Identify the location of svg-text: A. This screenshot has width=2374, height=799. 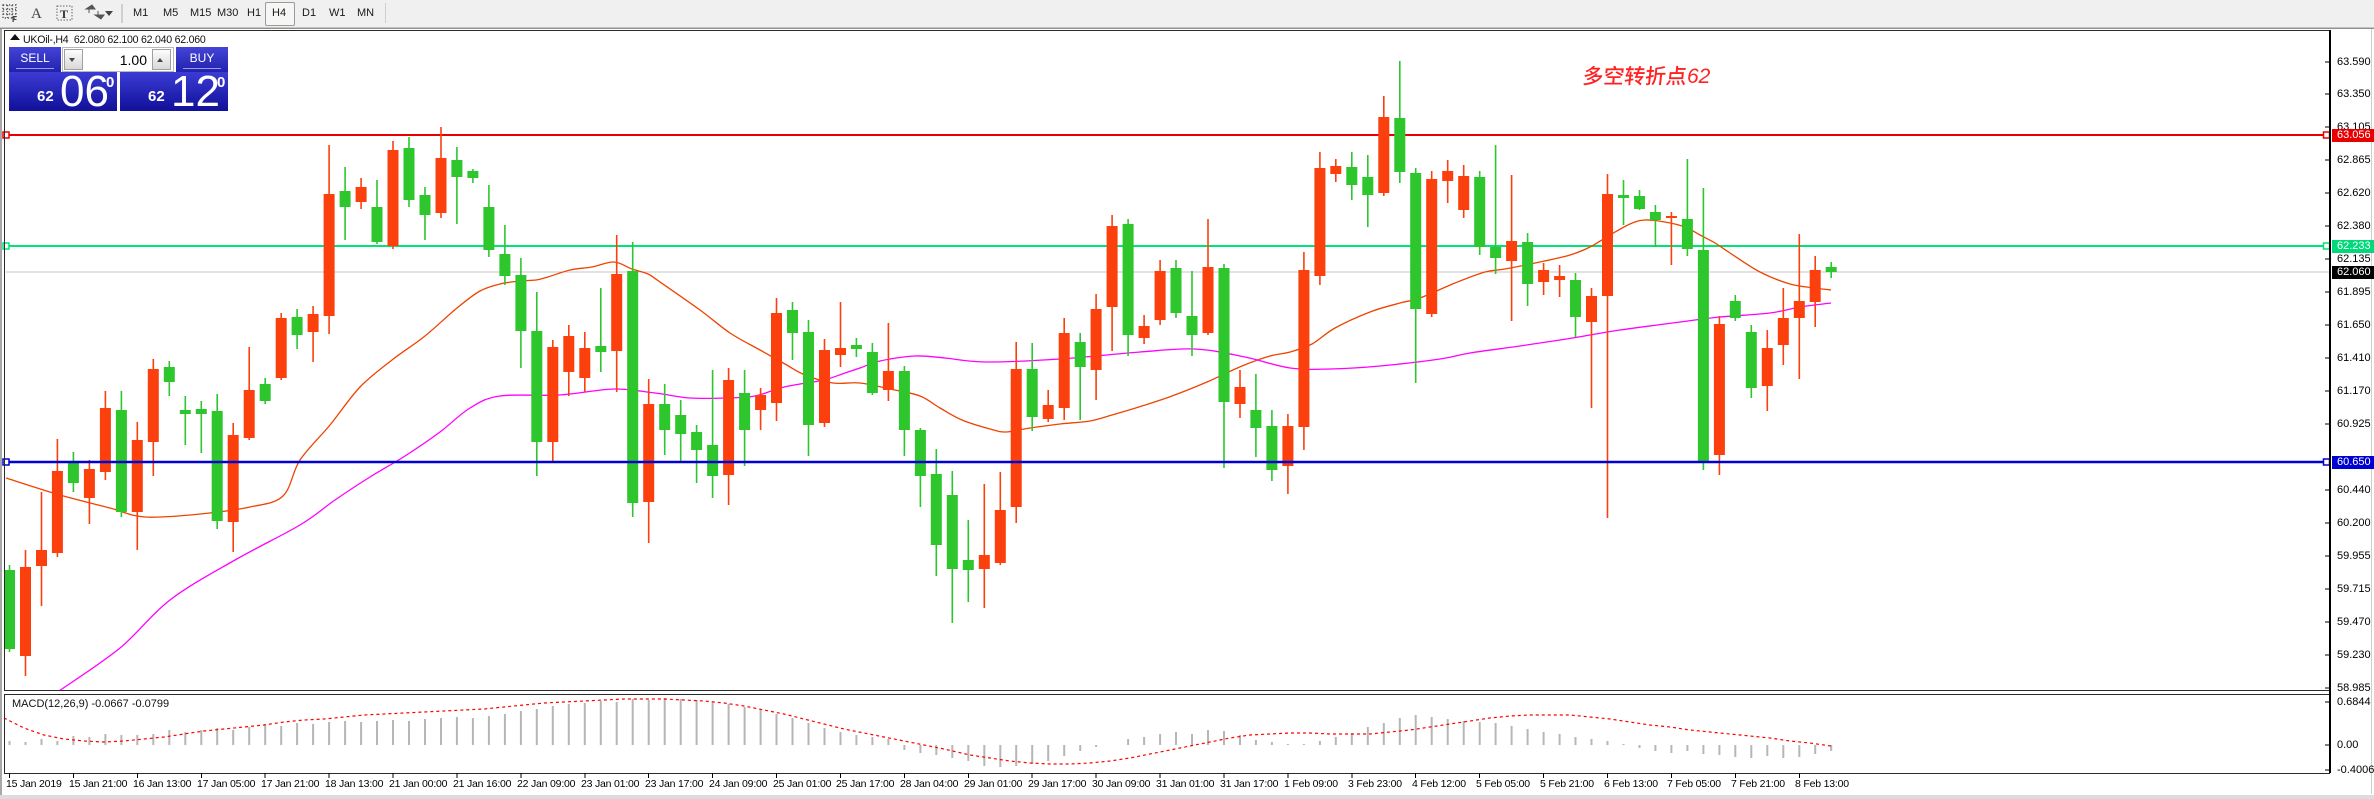
(36, 14).